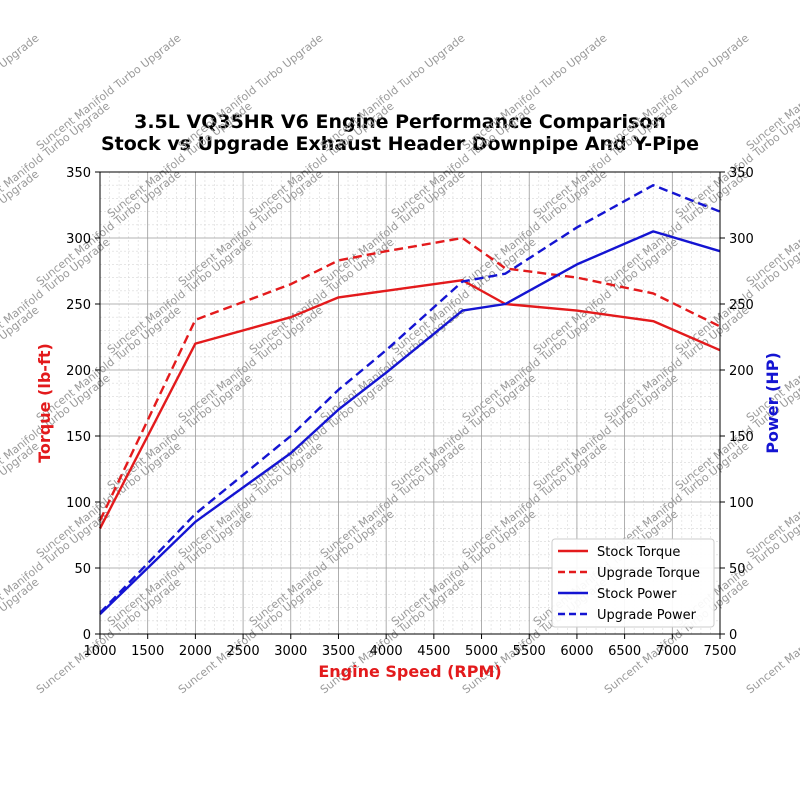 This screenshot has width=800, height=800. Describe the element at coordinates (78, 437) in the screenshot. I see `y-left-tick-label: 150` at that location.